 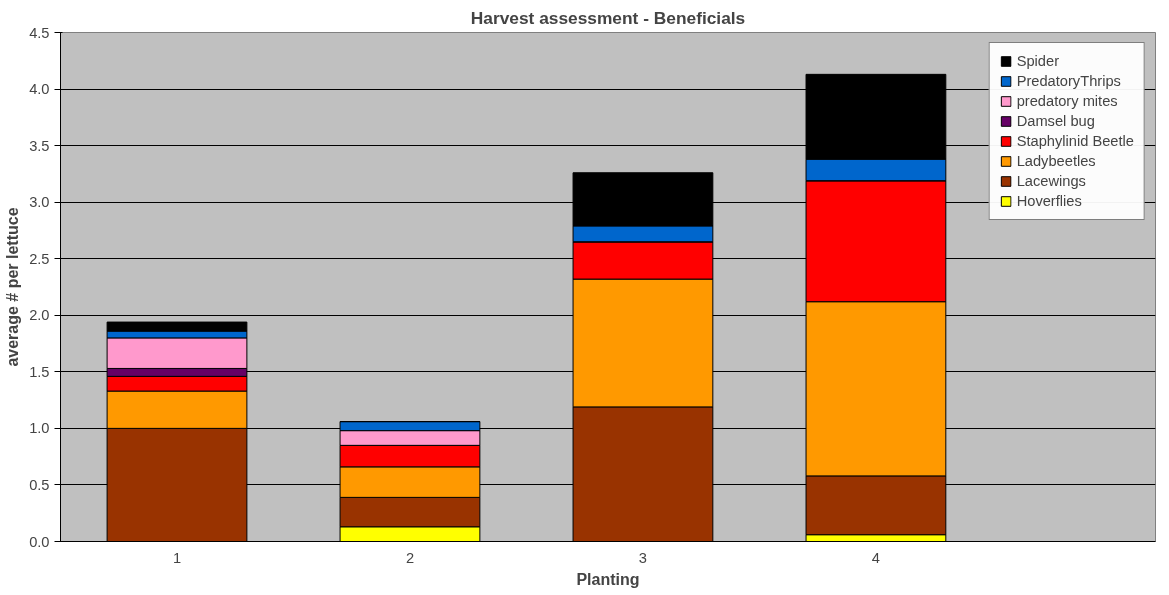 I want to click on x-axis-title: Planting, so click(x=608, y=579).